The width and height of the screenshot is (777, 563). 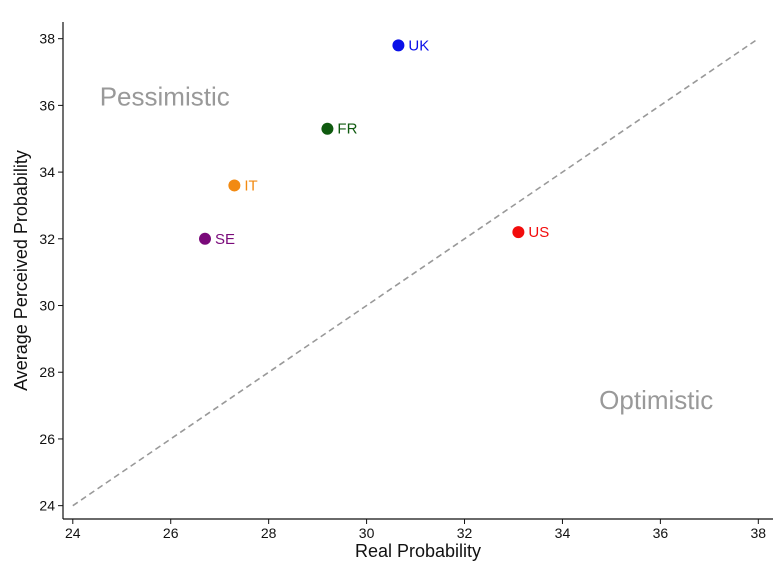 I want to click on y-tick-label: 28, so click(x=47, y=372).